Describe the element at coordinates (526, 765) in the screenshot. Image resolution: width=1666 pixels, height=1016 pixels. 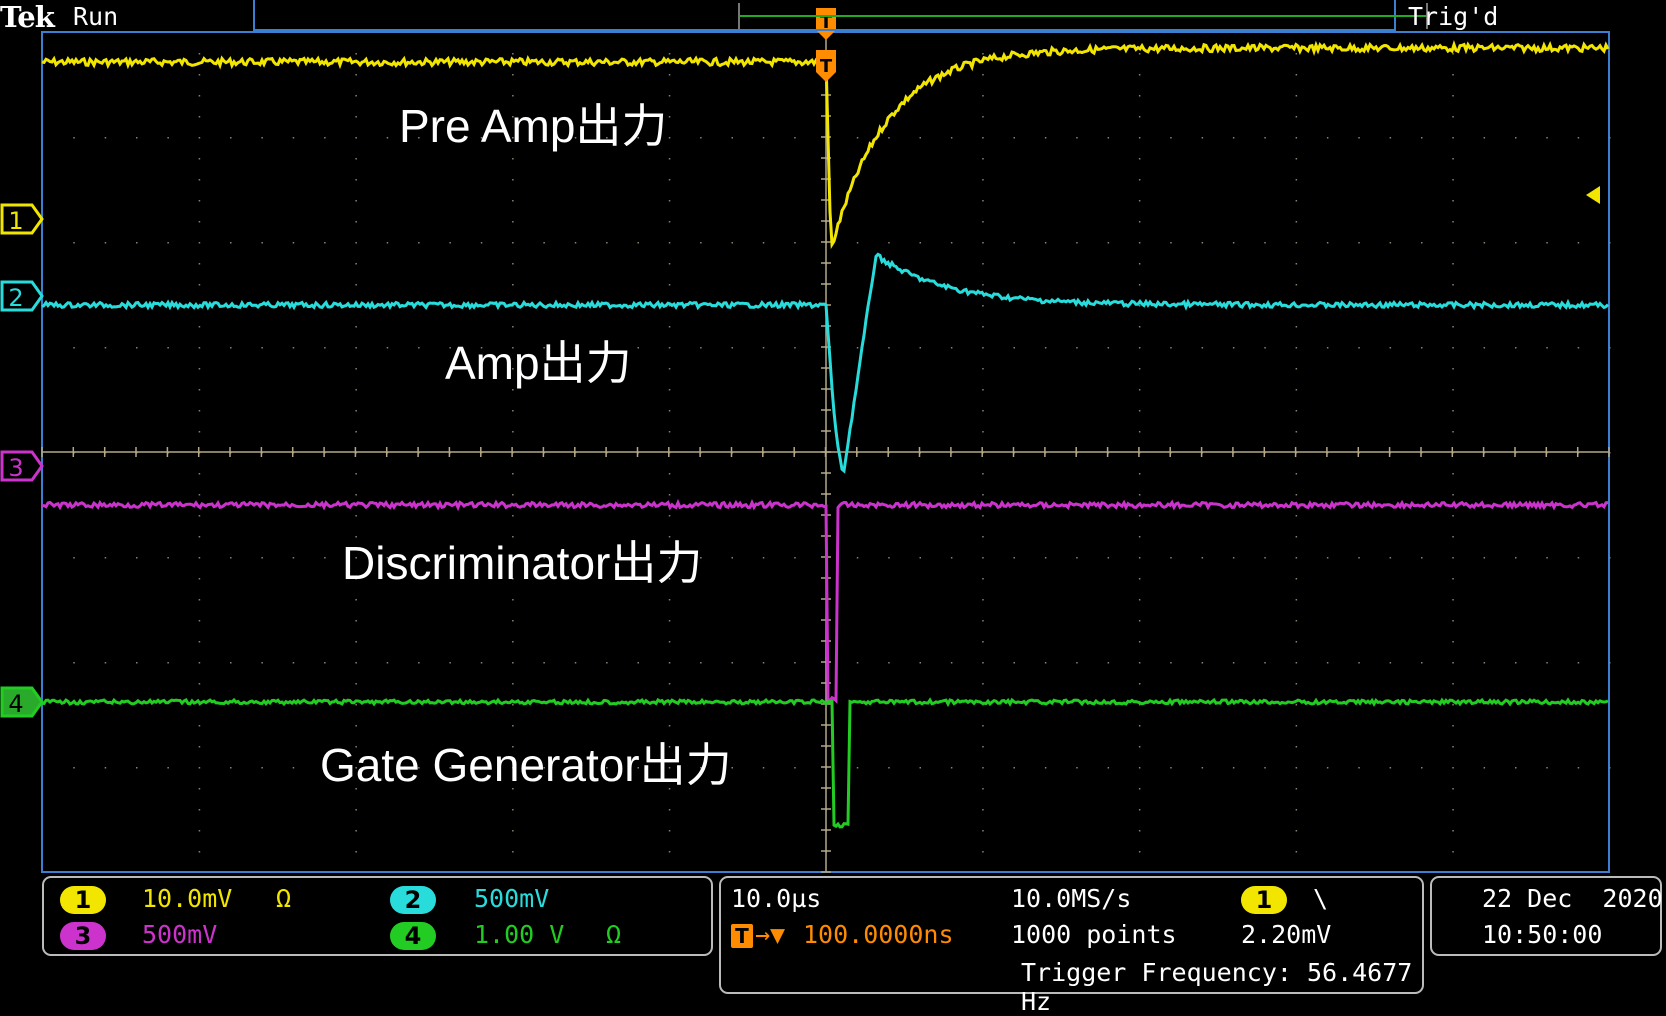
I see `label-gate-generator-output: Gate Generator出力` at that location.